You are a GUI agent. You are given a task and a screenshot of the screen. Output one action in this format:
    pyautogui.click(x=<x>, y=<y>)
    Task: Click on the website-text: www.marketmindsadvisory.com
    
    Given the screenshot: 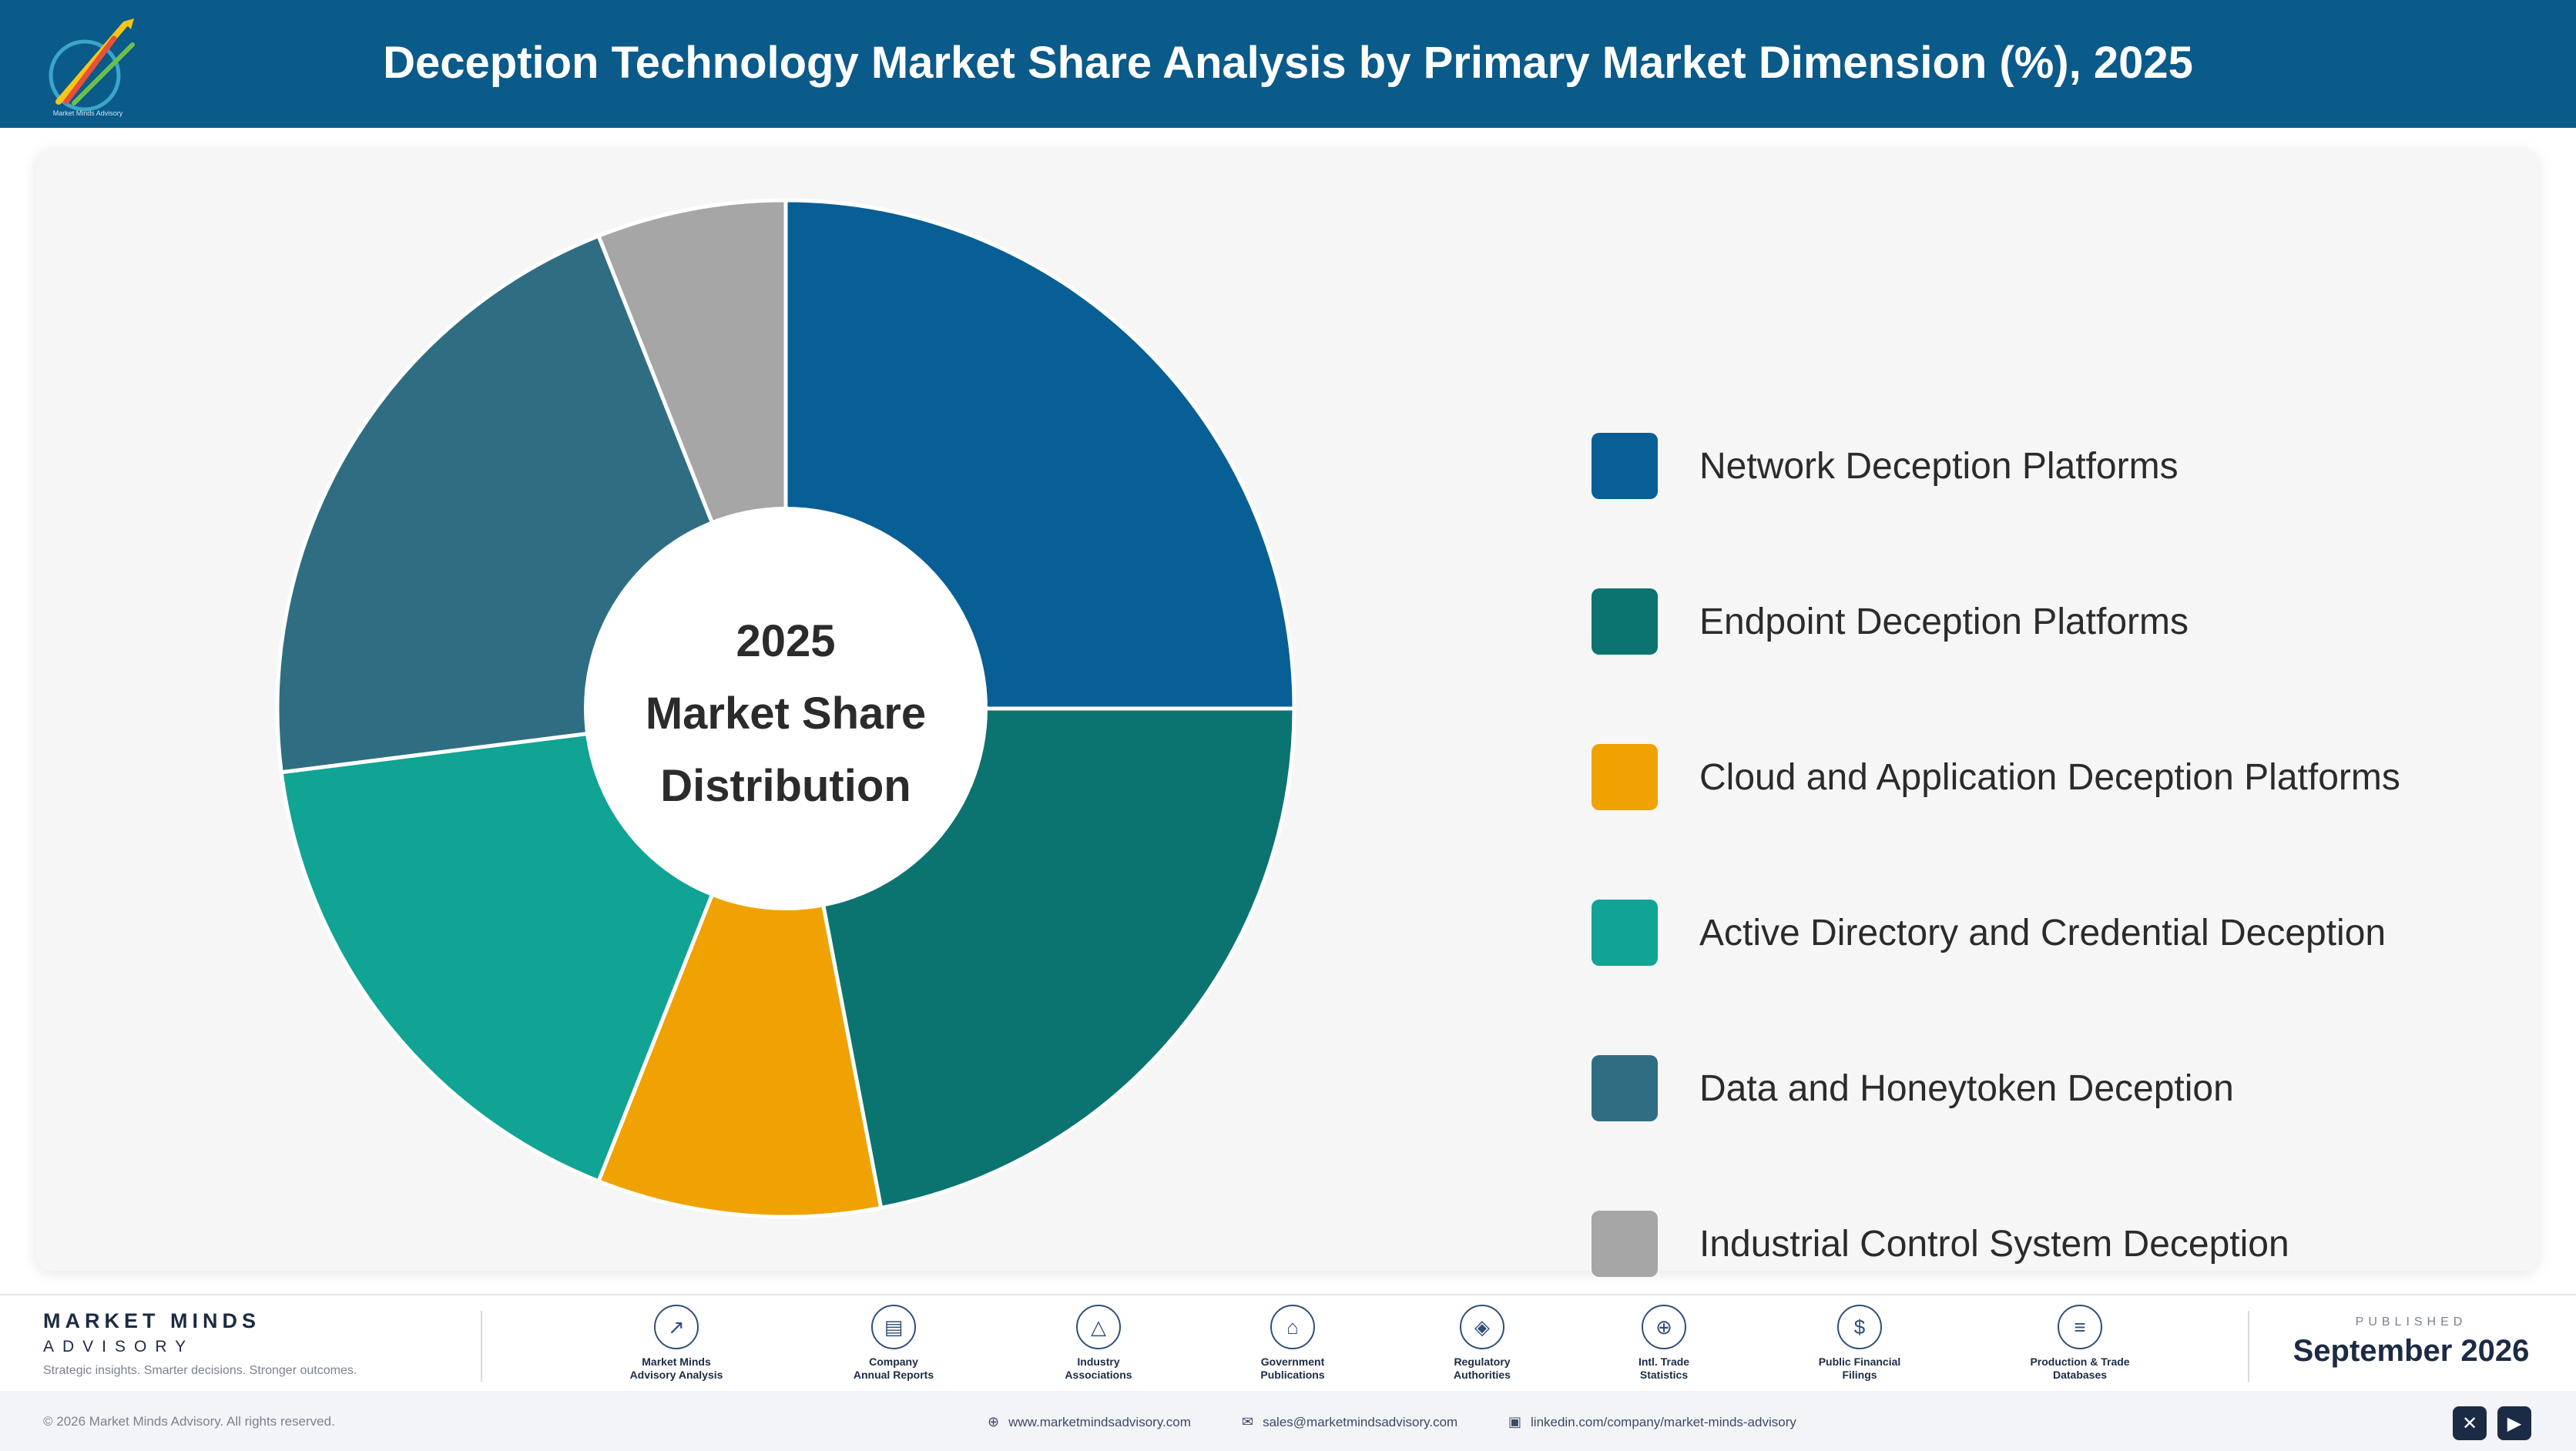 What is the action you would take?
    pyautogui.click(x=1099, y=1421)
    